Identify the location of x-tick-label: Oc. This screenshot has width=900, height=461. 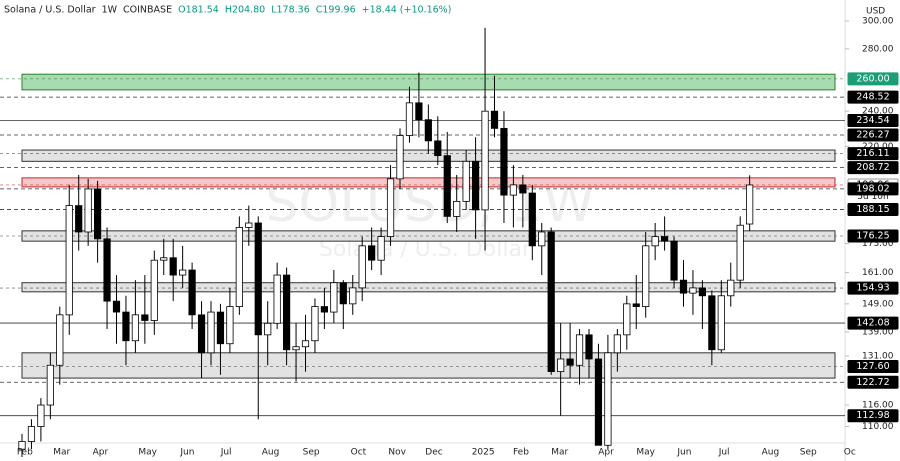
(850, 453).